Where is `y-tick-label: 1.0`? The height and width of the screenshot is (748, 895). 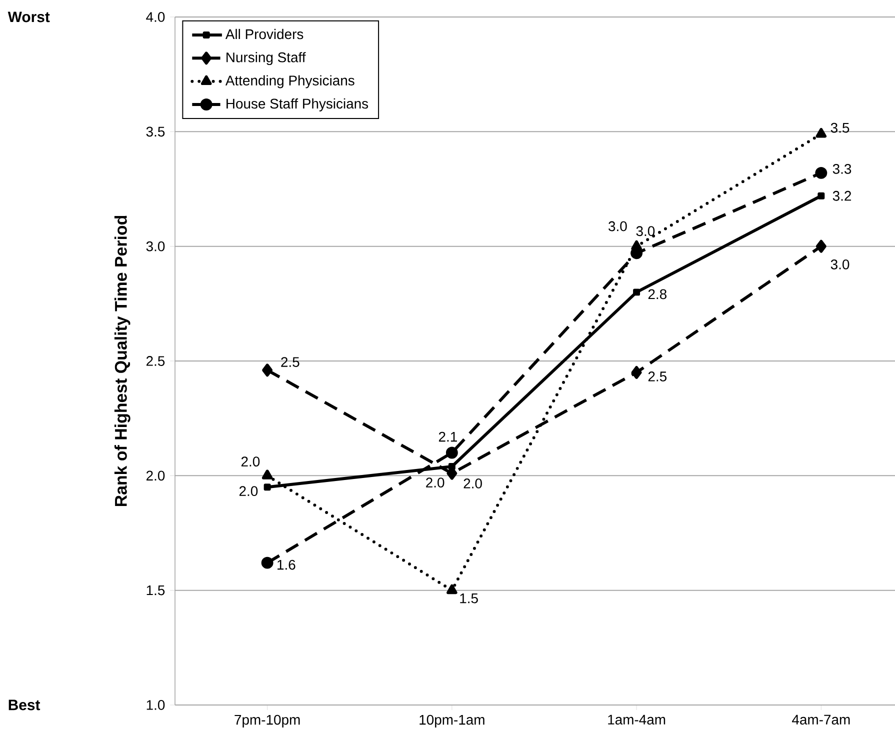
y-tick-label: 1.0 is located at coordinates (155, 705).